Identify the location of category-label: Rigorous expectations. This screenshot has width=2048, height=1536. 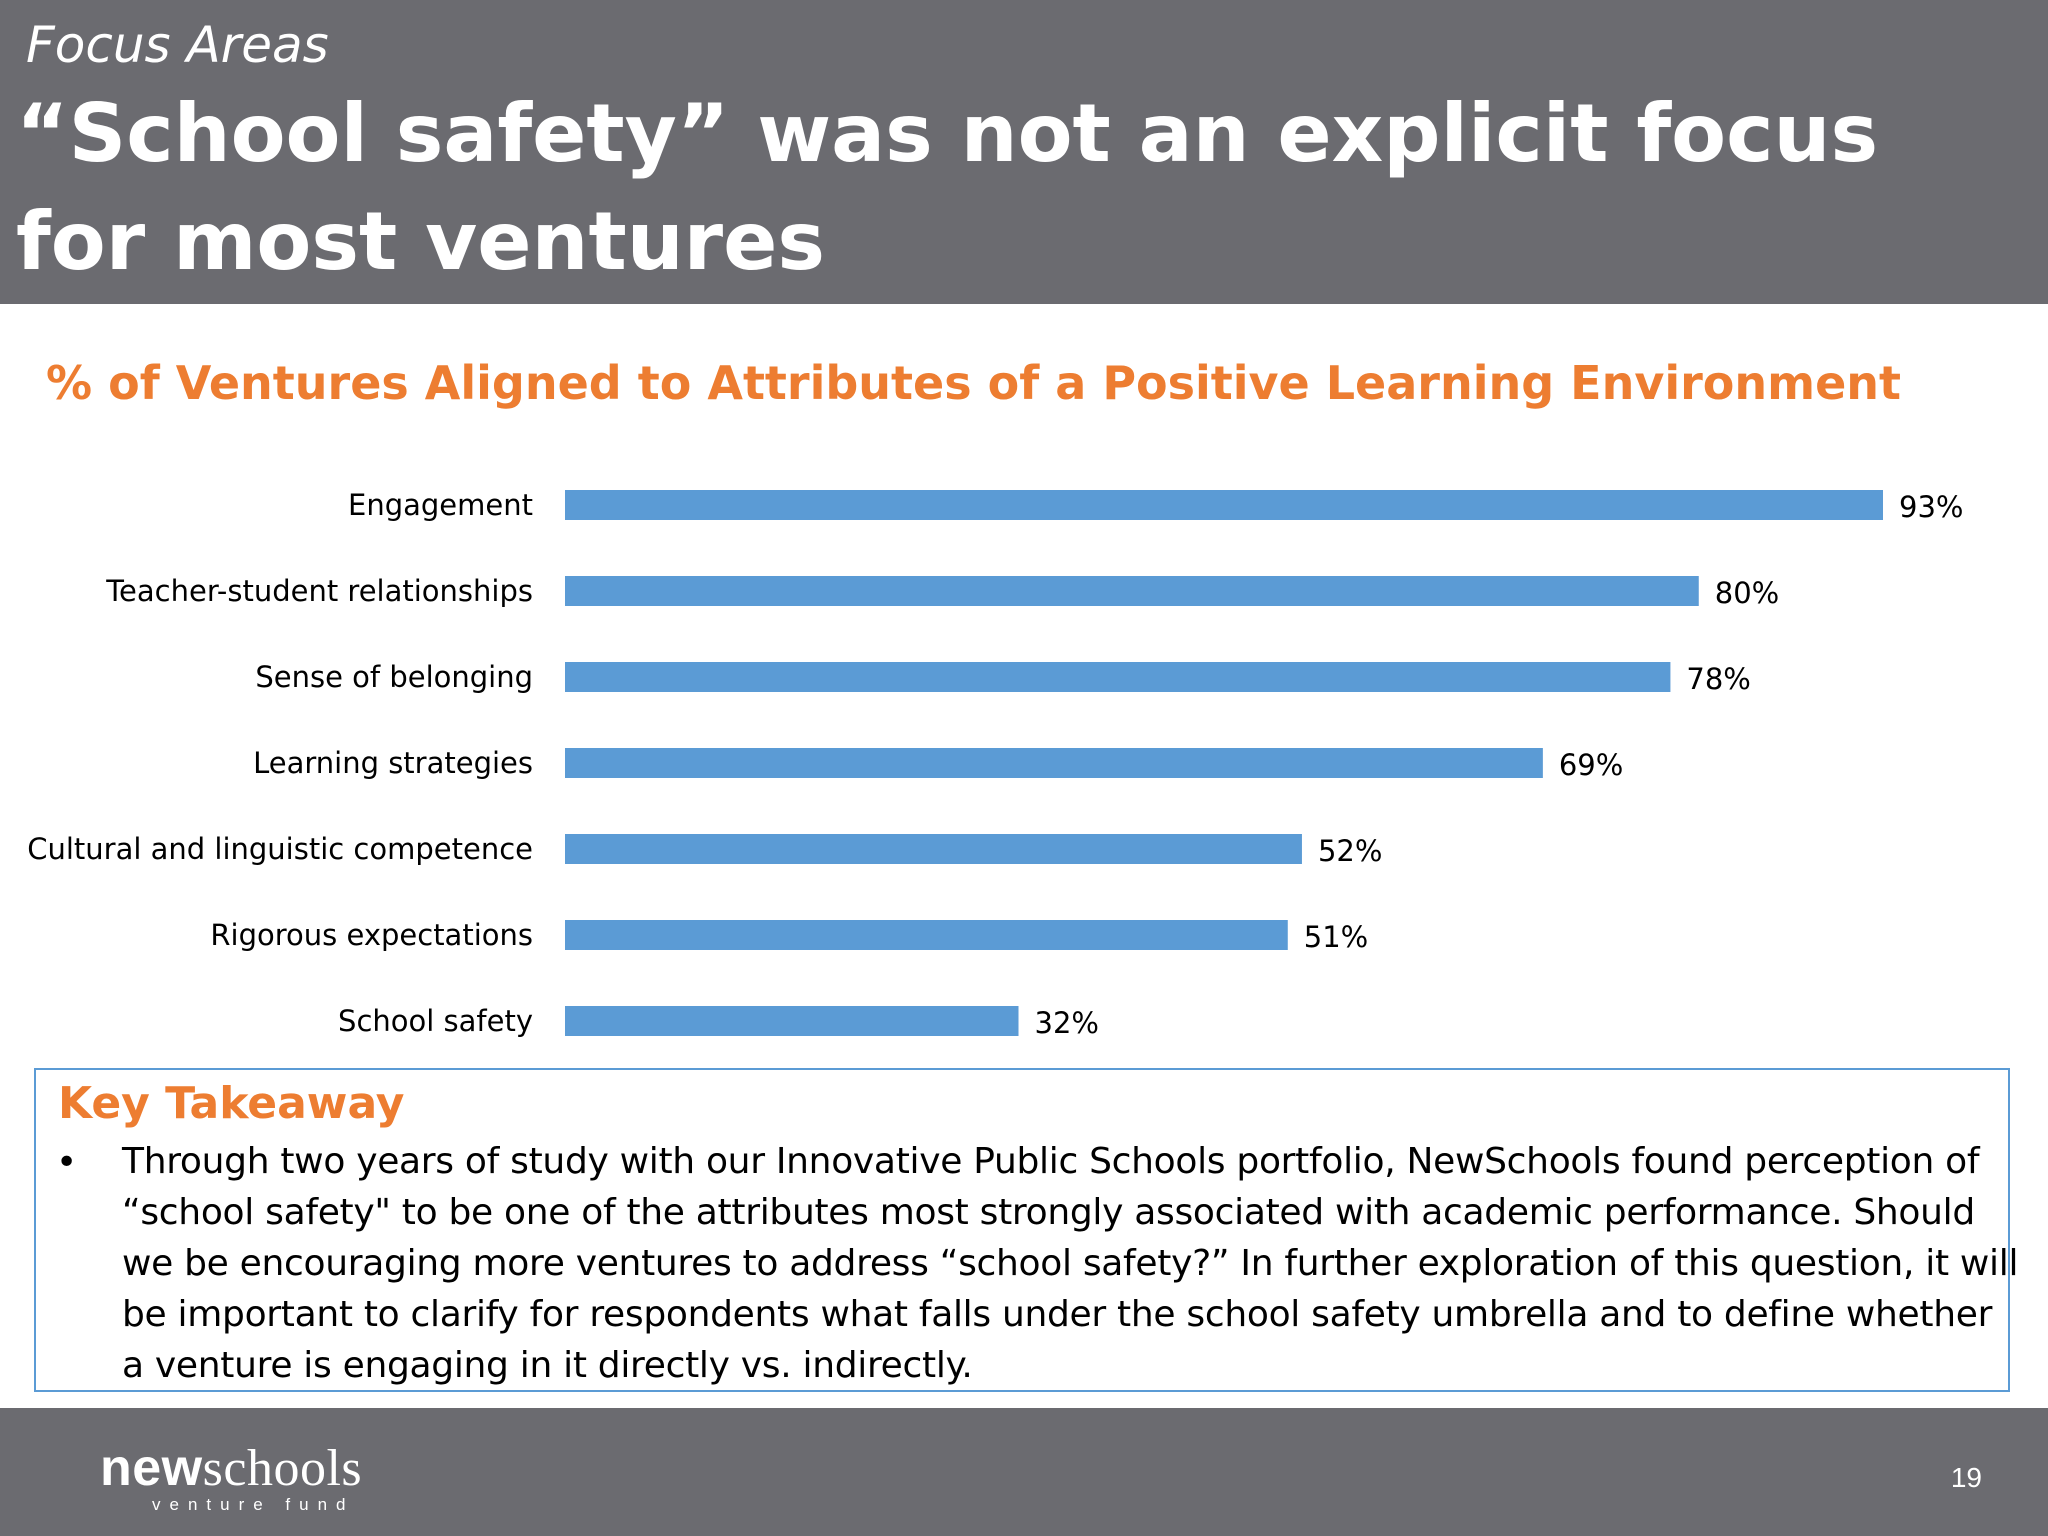
(371, 935).